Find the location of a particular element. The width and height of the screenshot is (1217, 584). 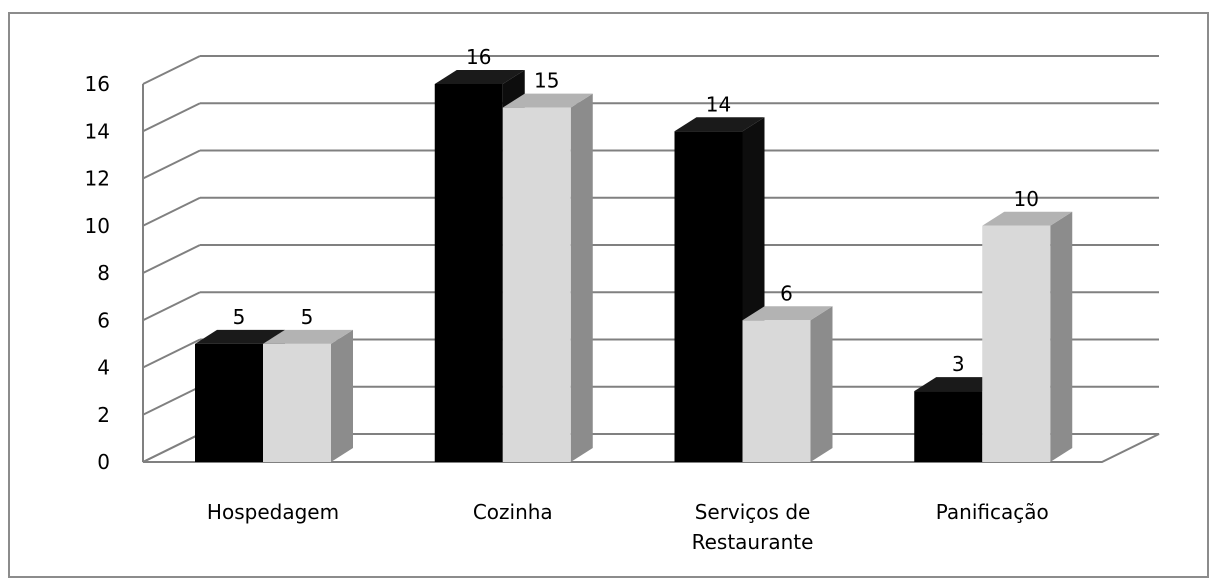

data-label: 15 is located at coordinates (546, 81).